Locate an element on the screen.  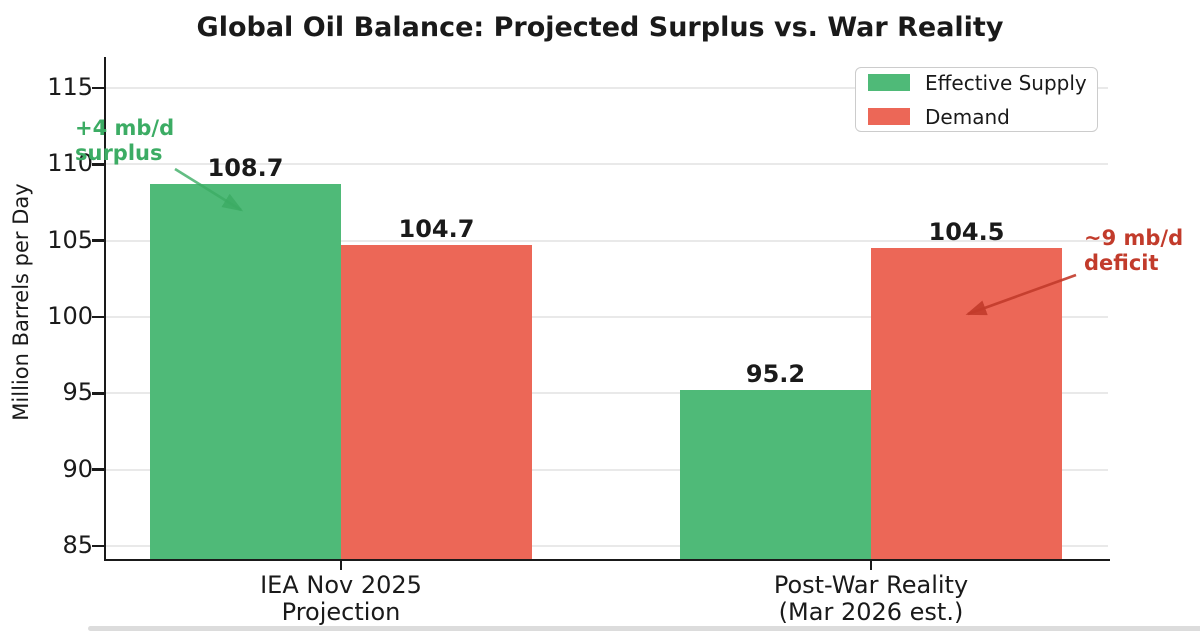
annotation-surplus: +4 mb/d surplus is located at coordinates (124, 141).